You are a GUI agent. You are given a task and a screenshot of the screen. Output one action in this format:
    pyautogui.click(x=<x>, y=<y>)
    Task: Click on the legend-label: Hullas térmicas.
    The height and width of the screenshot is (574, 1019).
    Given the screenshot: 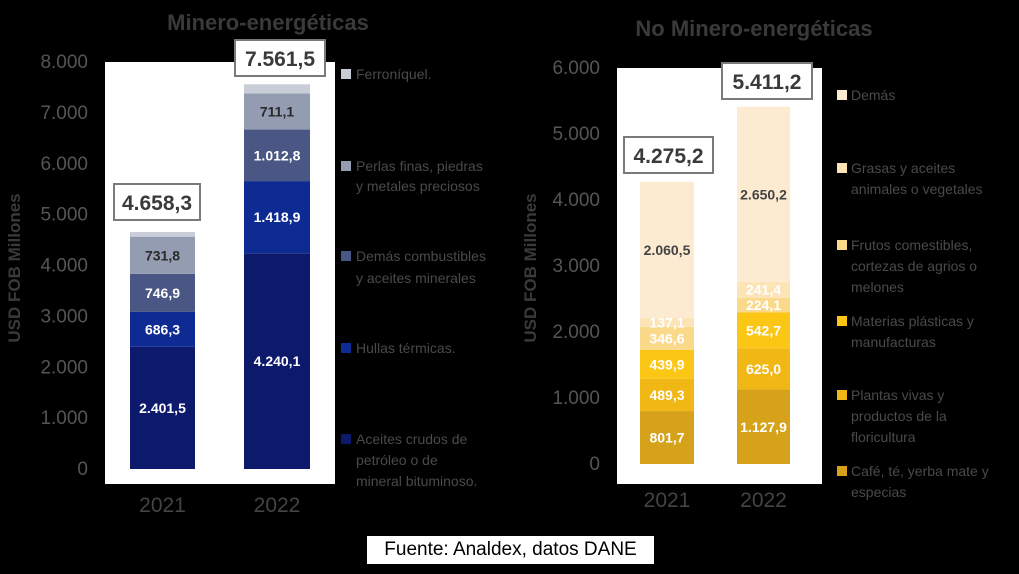 What is the action you would take?
    pyautogui.click(x=406, y=348)
    